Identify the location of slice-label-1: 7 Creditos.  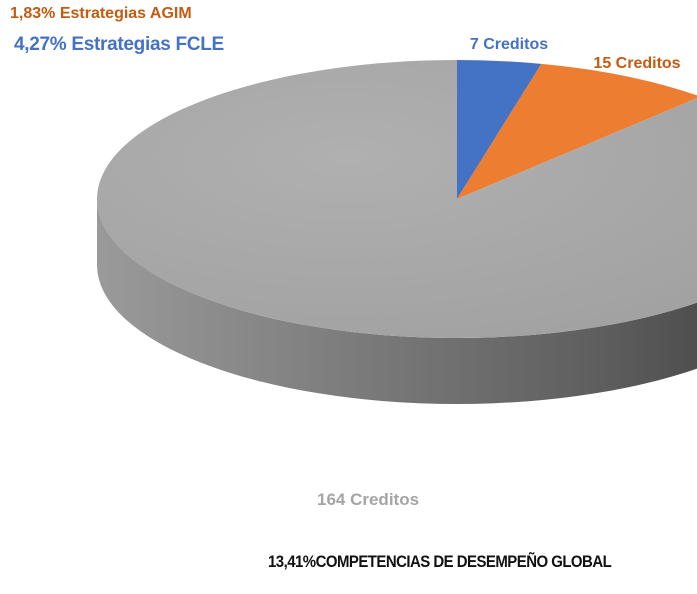
(509, 44).